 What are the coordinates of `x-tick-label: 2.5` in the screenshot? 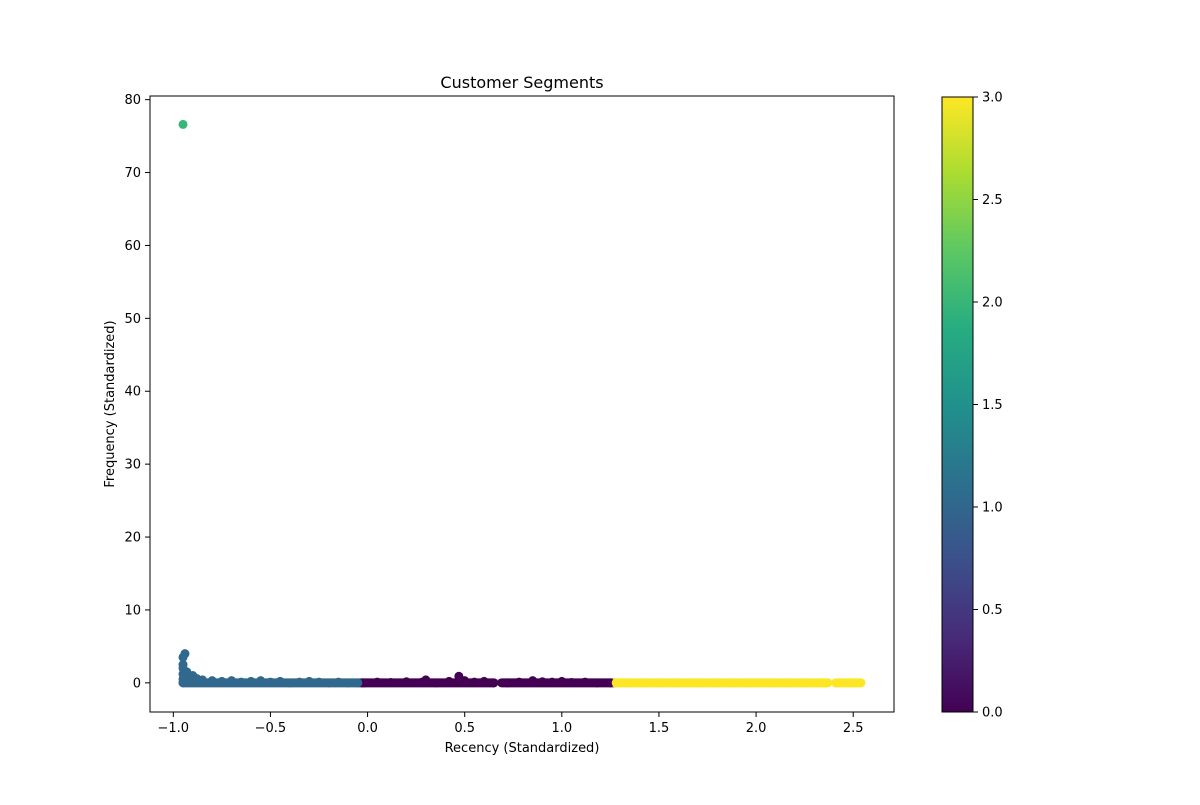 It's located at (853, 728).